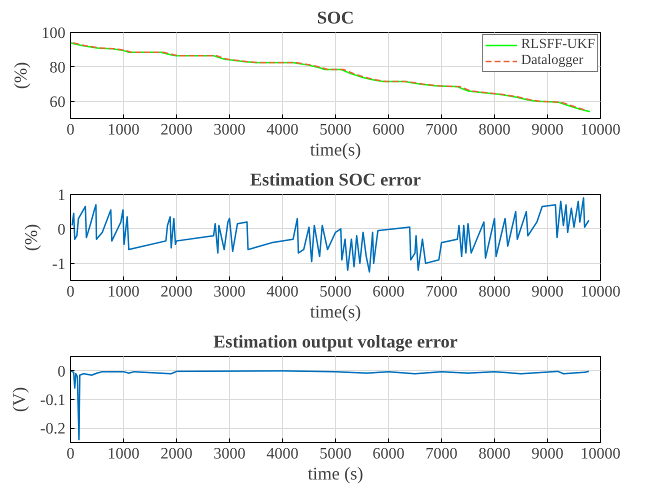 The height and width of the screenshot is (493, 652). What do you see at coordinates (58, 102) in the screenshot?
I see `y-tick-label: 60` at bounding box center [58, 102].